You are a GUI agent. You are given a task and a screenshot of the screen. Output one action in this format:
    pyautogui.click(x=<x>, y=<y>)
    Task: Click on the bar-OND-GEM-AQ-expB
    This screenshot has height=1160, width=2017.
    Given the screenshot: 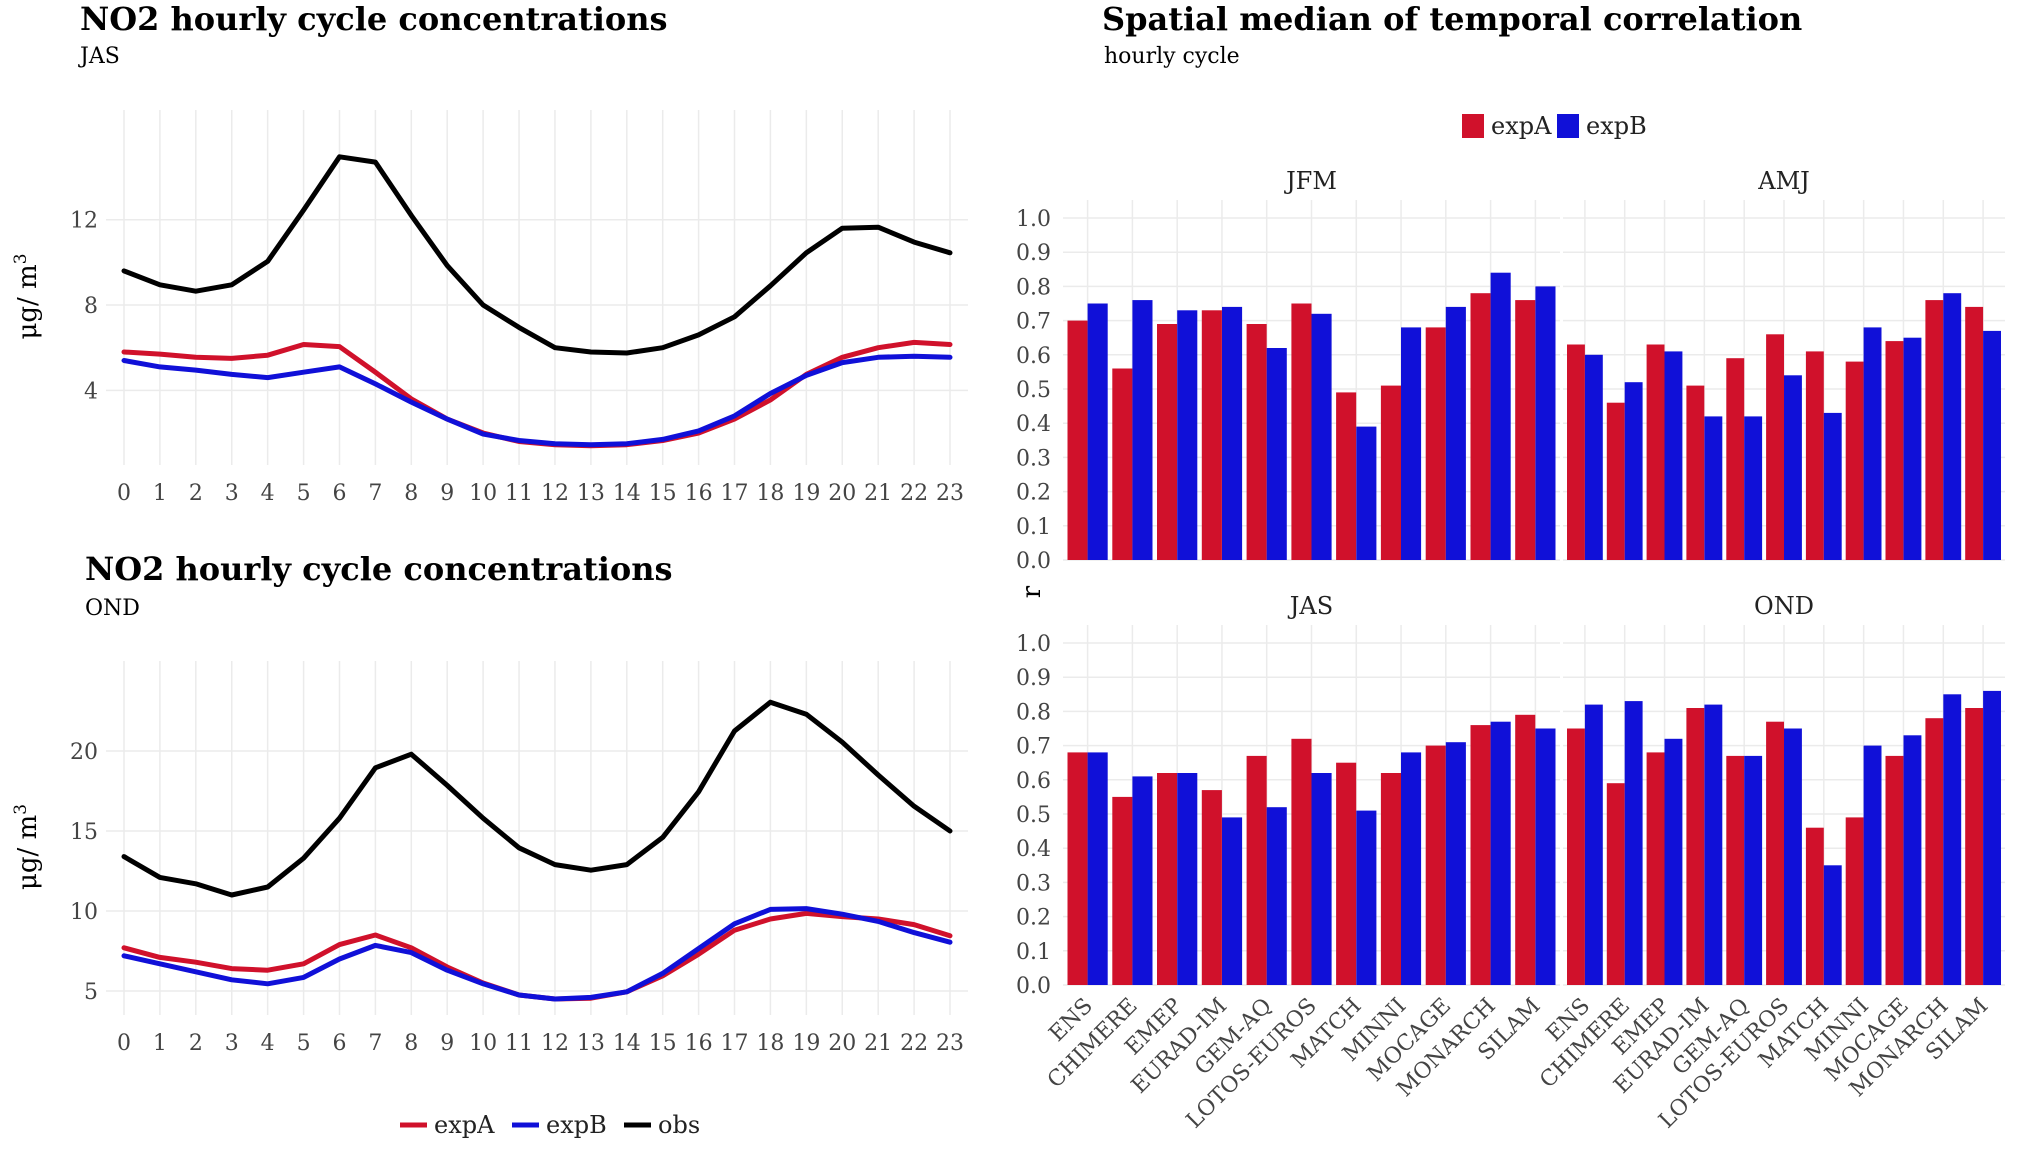 What is the action you would take?
    pyautogui.click(x=1753, y=870)
    